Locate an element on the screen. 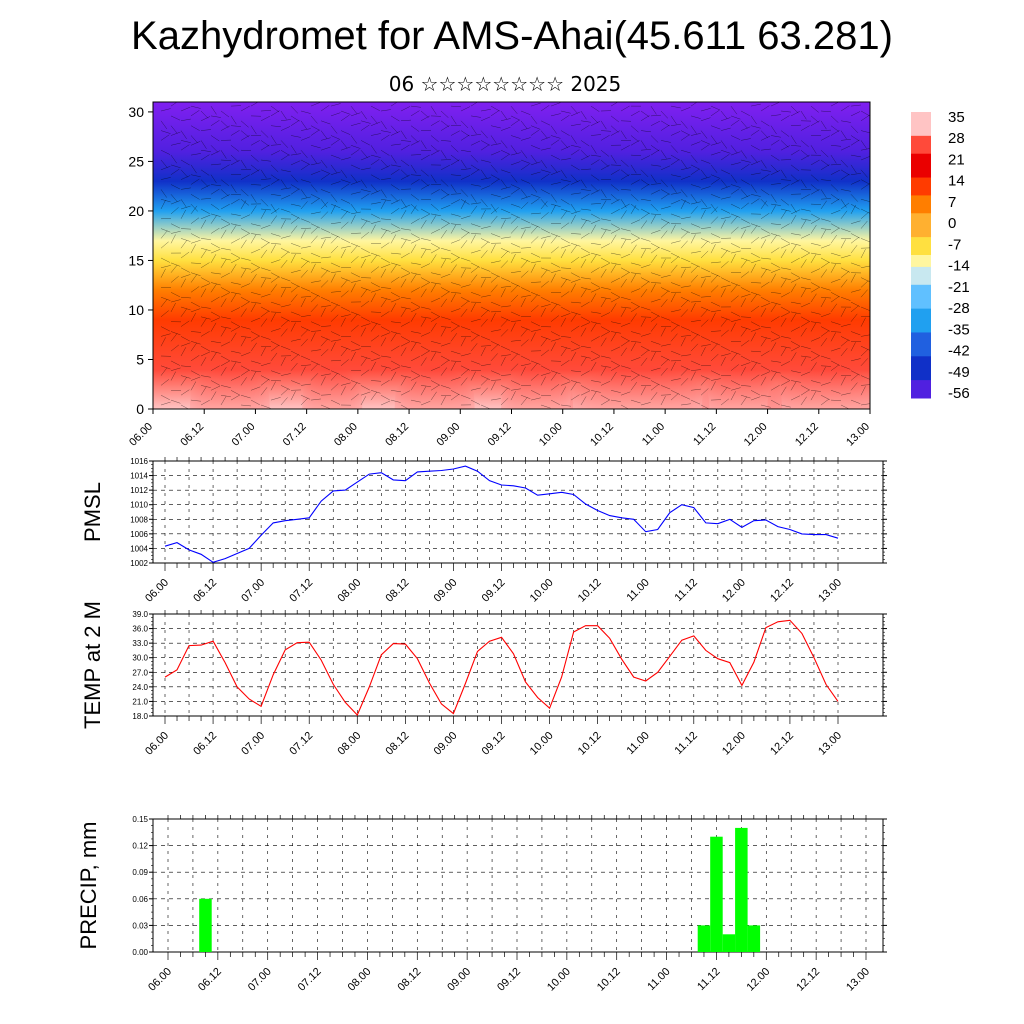 The height and width of the screenshot is (1024, 1024). x-tick-label: 10.12 is located at coordinates (590, 591).